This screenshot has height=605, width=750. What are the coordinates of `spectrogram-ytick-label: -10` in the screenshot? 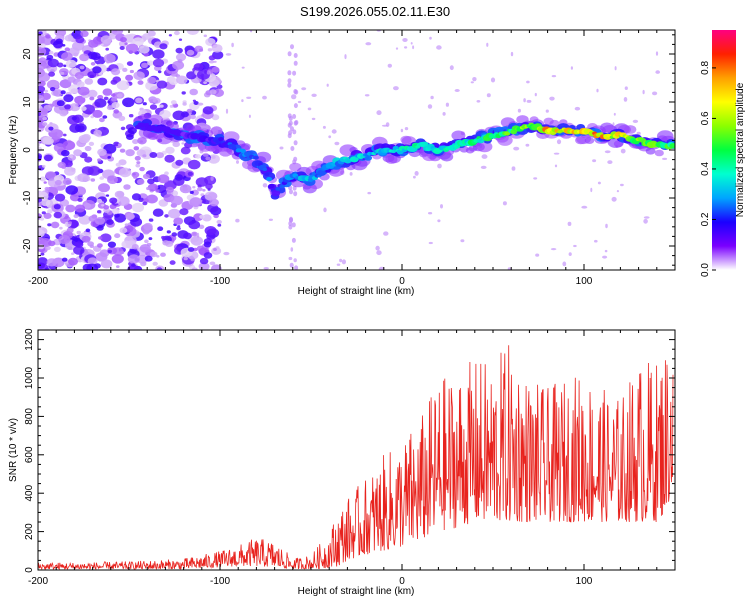 It's located at (27, 197).